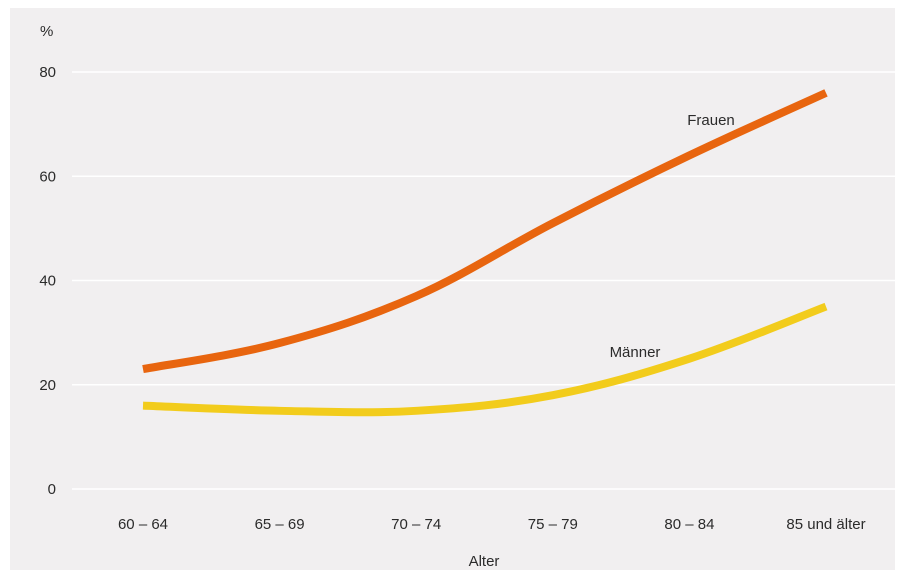 The image size is (901, 574). Describe the element at coordinates (711, 120) in the screenshot. I see `series-label-frauen: Frauen` at that location.